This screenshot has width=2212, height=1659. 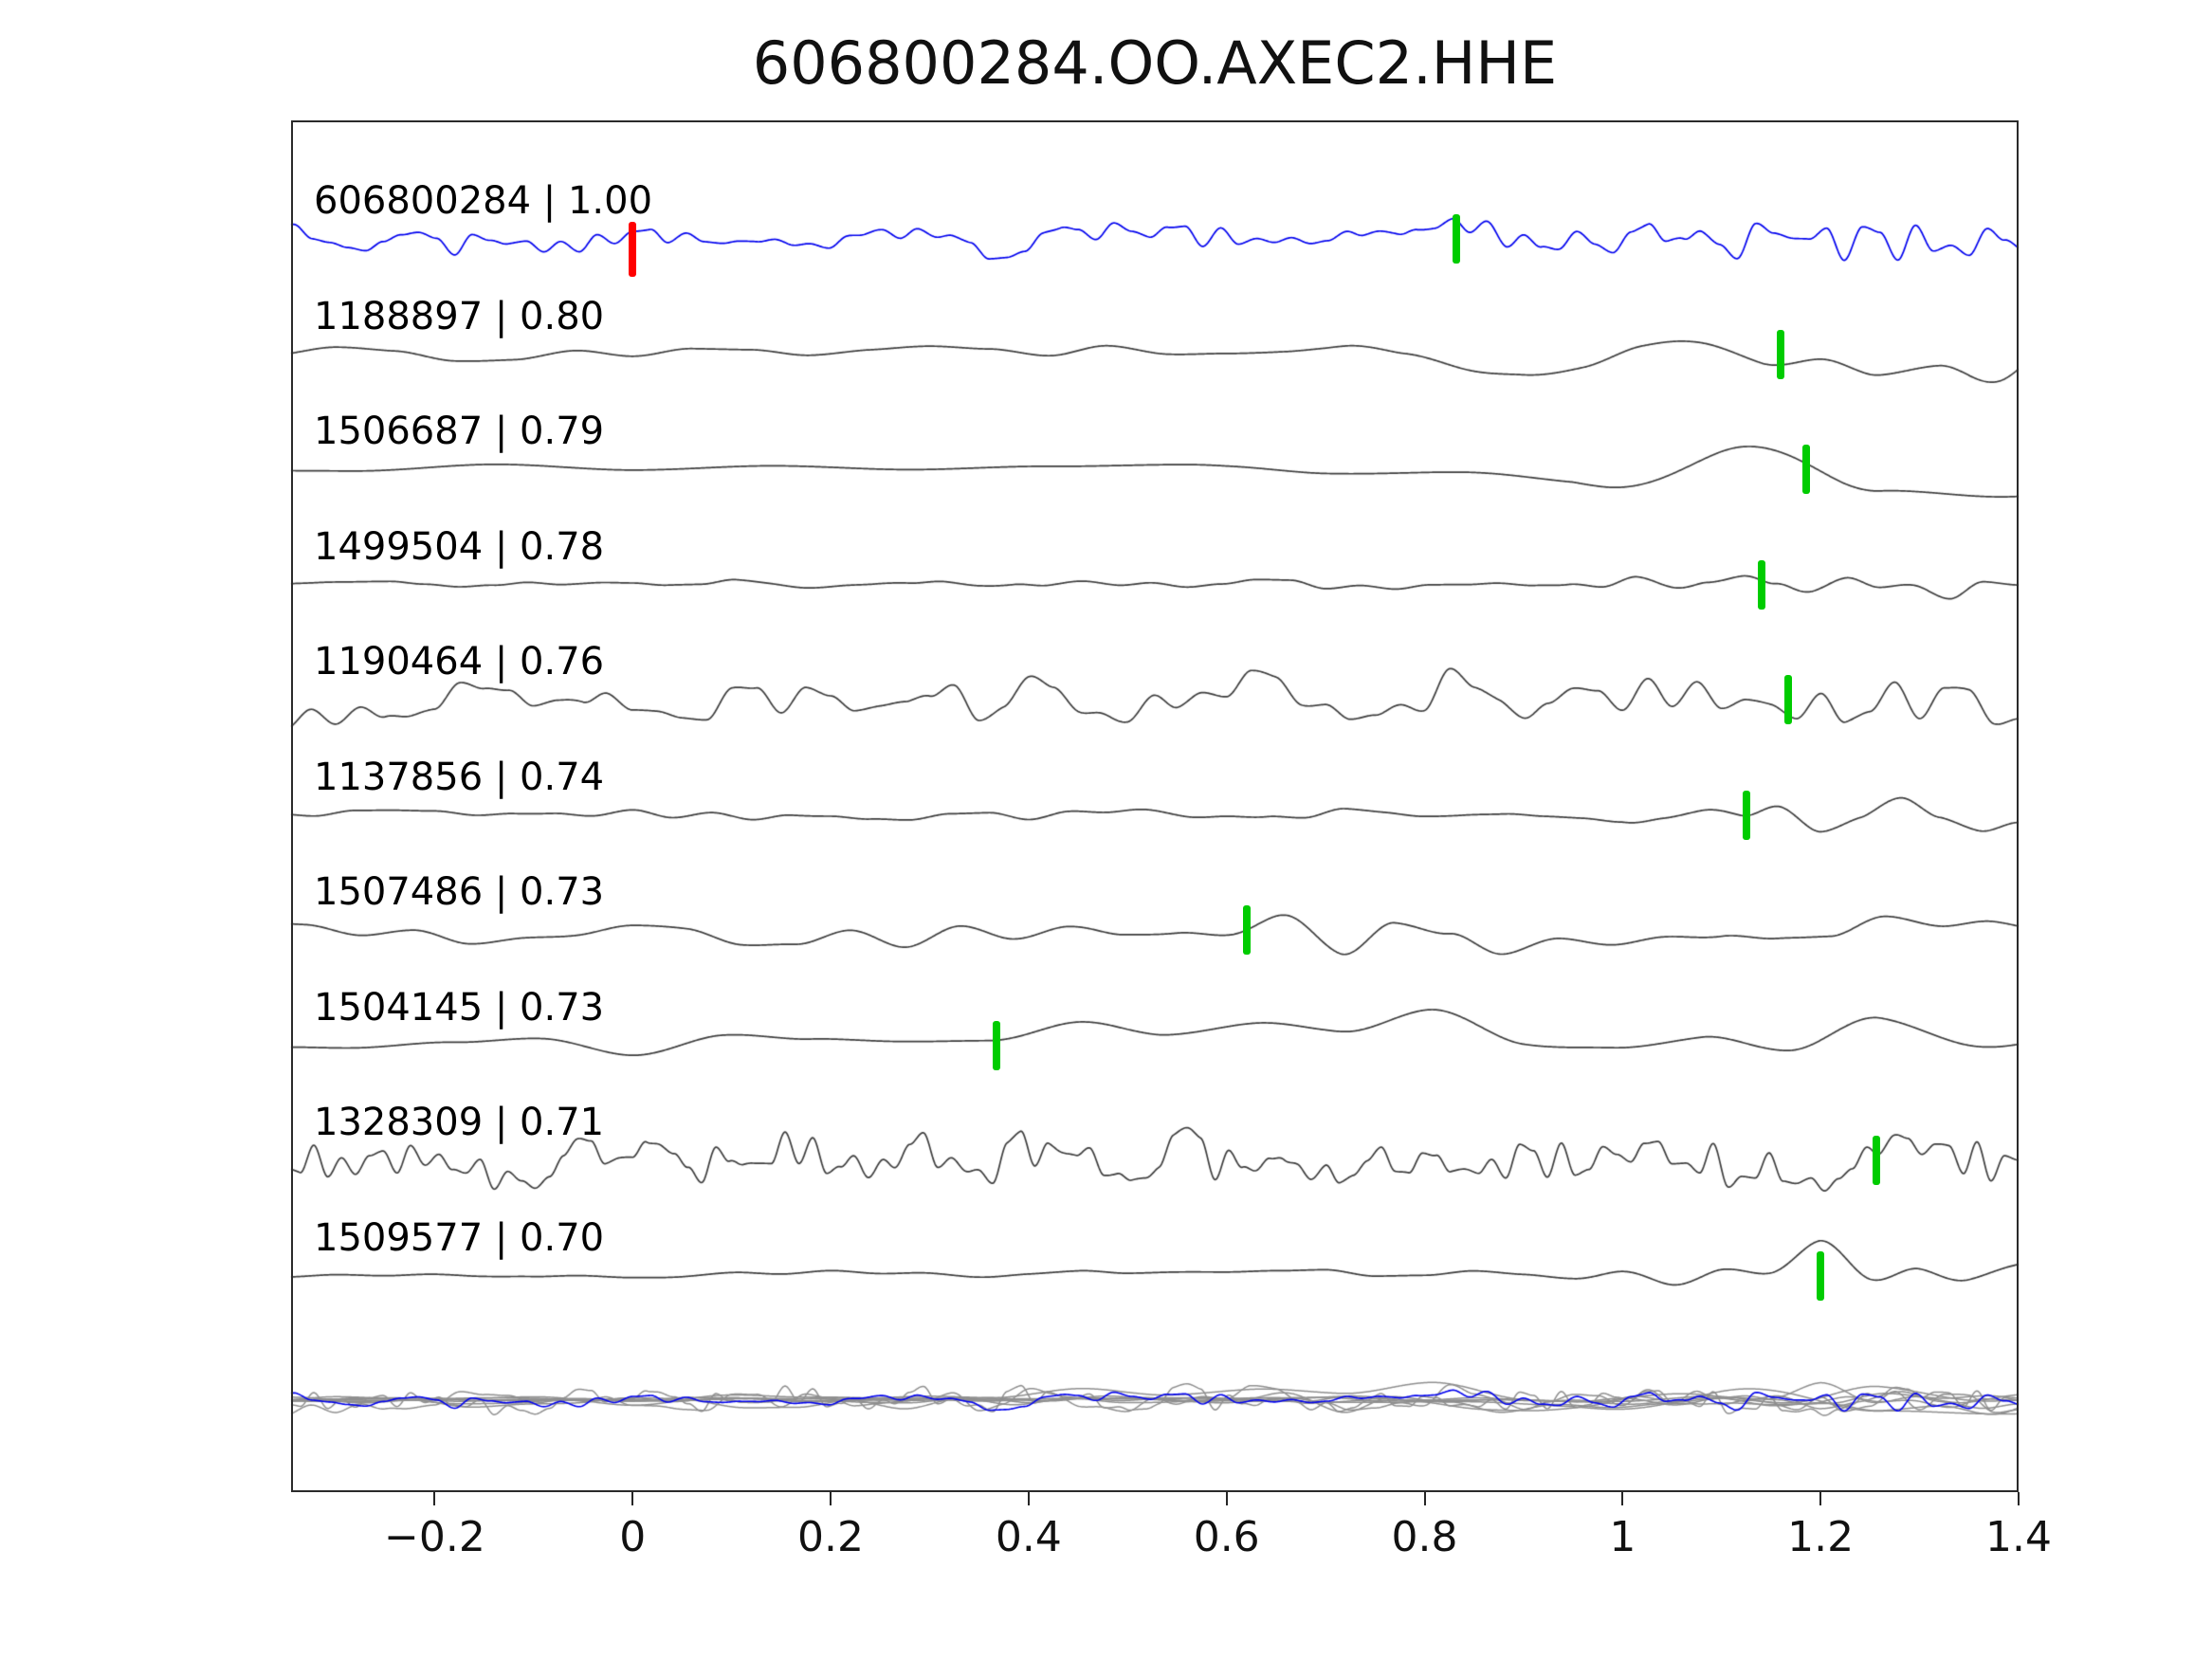 I want to click on x-tick-label: −0.2, so click(x=434, y=1537).